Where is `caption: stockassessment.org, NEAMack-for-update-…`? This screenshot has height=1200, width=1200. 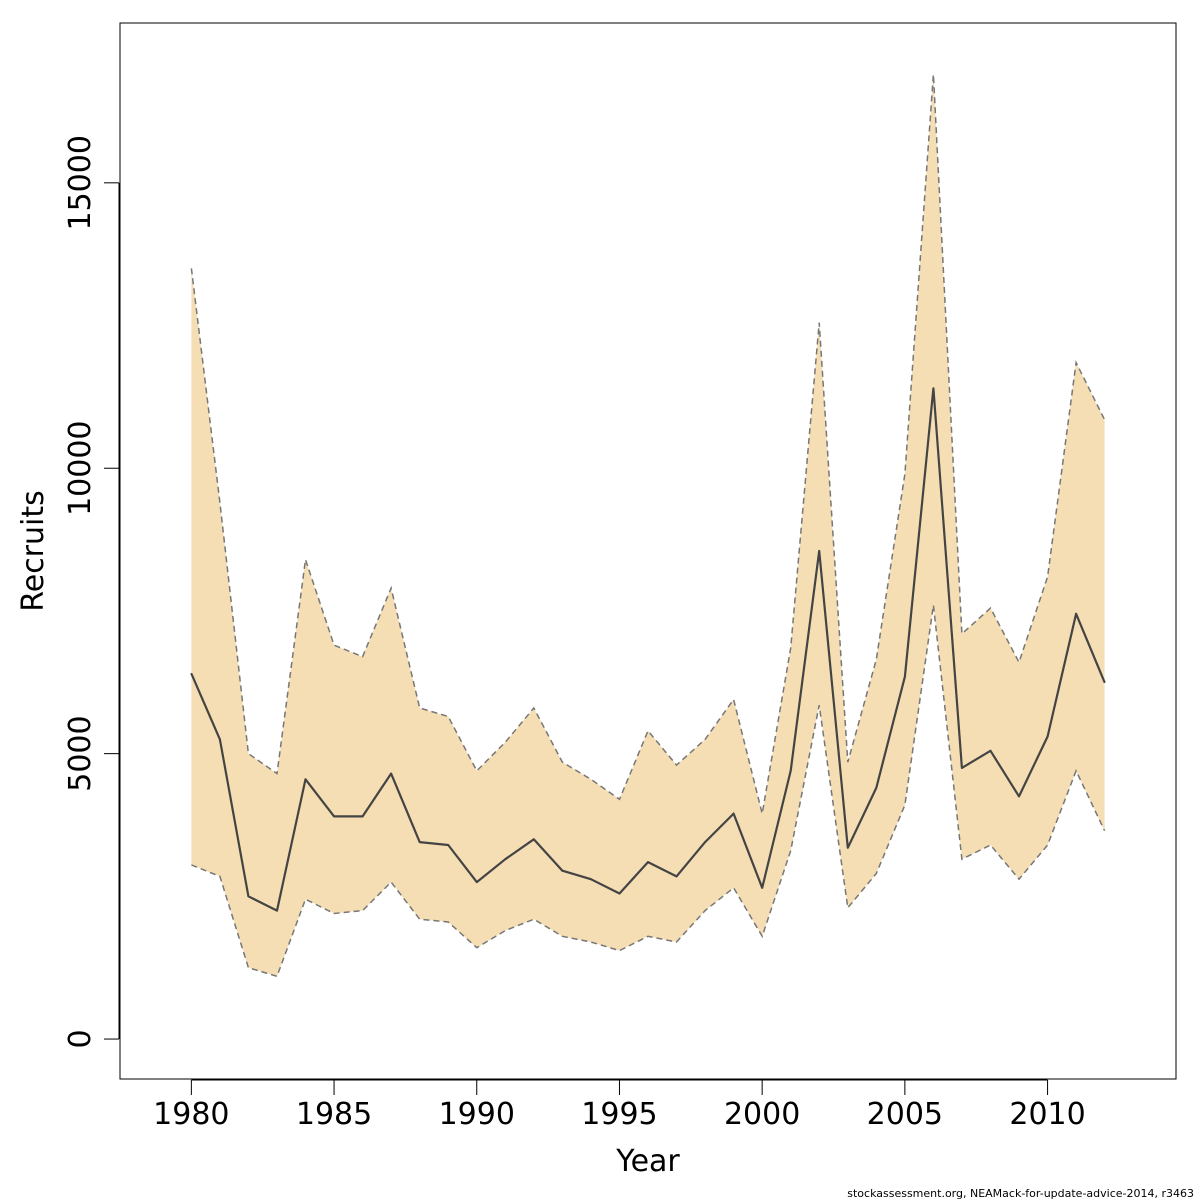 caption: stockassessment.org, NEAMack-for-update-… is located at coordinates (1020, 1193).